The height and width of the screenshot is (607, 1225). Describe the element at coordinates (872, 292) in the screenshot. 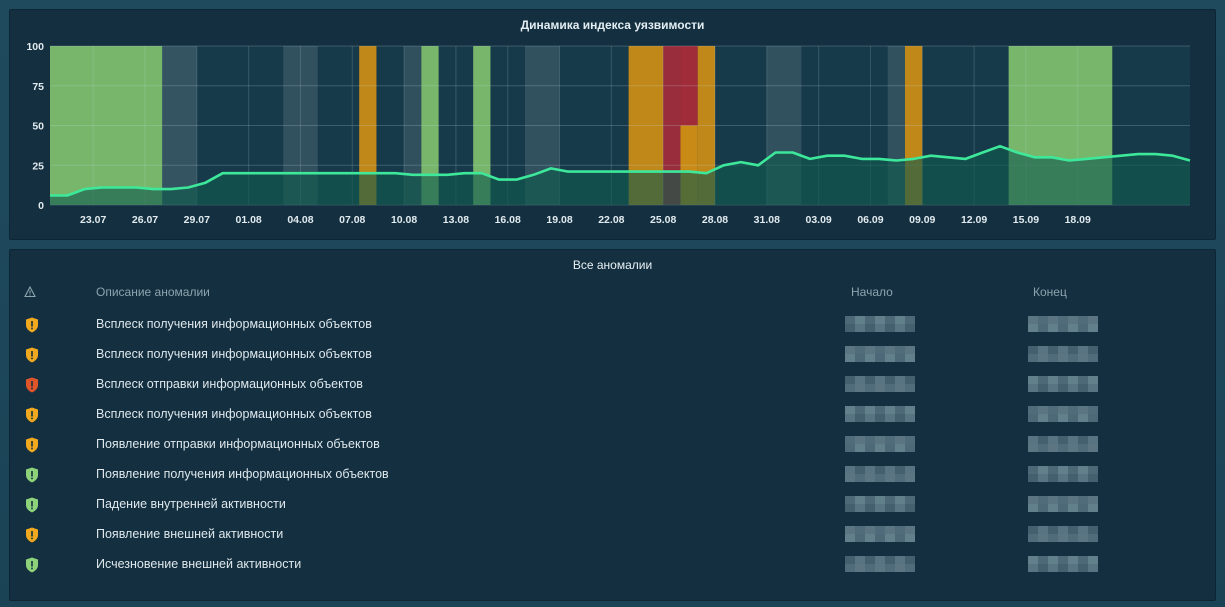

I see `start-column-header: Начало` at that location.